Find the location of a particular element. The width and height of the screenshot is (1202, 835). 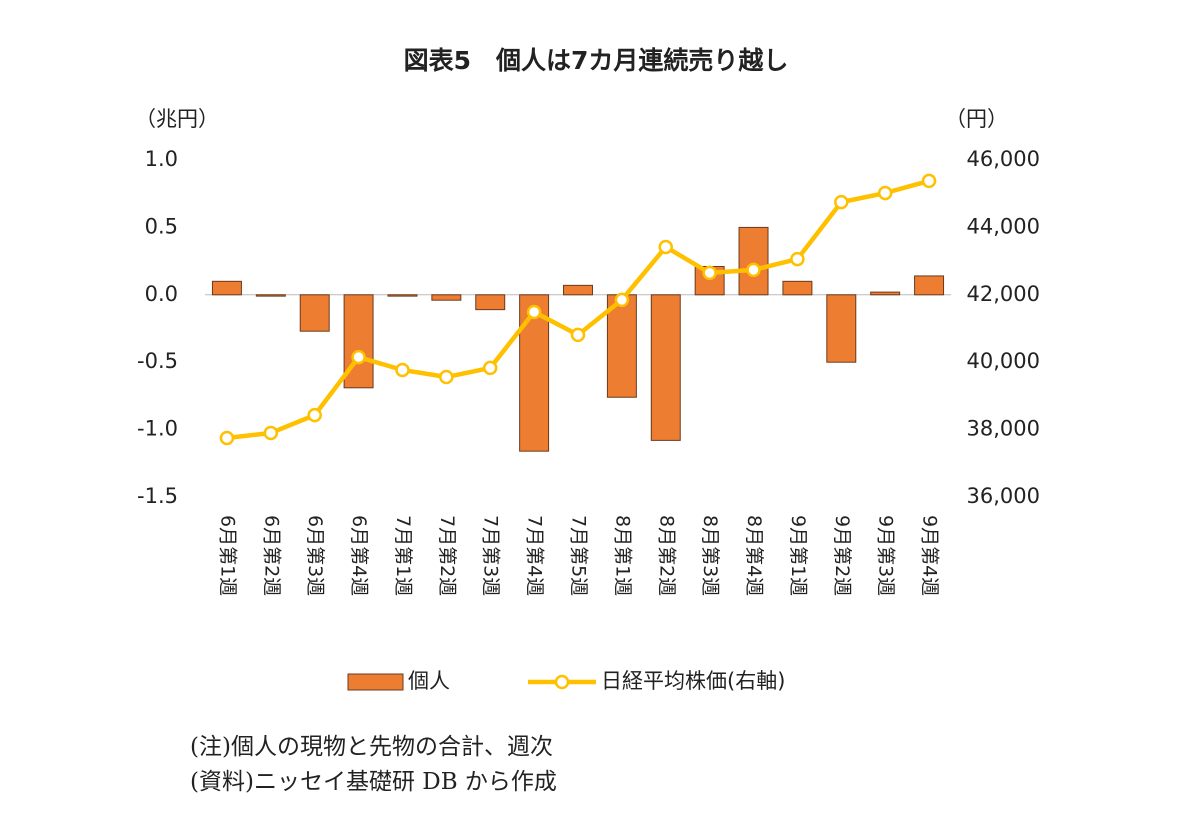

y-axis-label: （兆円） is located at coordinates (177, 119).